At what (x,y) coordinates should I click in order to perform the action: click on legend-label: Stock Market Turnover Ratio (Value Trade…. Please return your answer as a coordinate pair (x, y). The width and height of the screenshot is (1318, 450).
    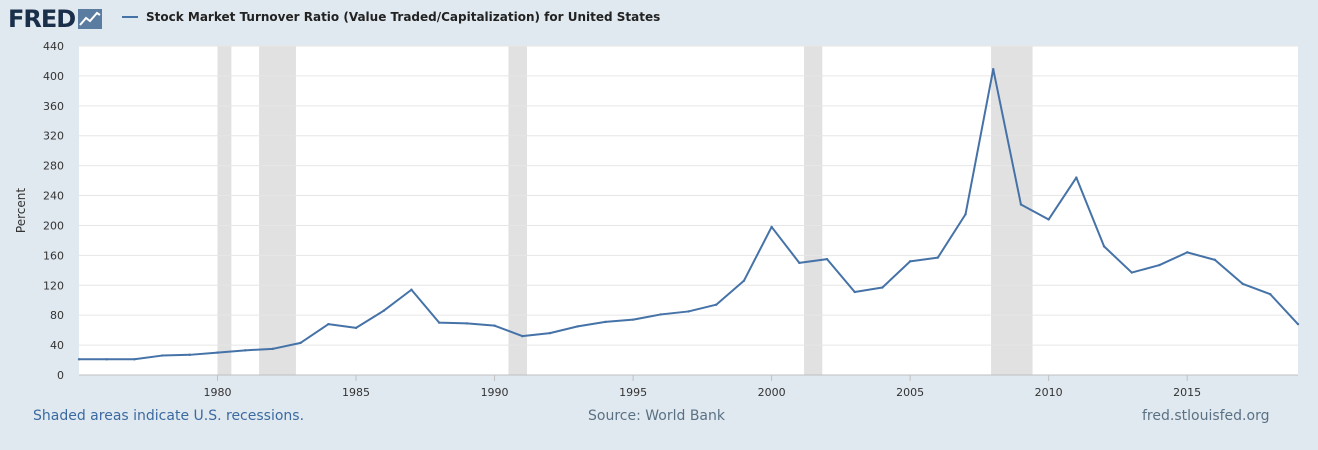
    Looking at the image, I should click on (403, 17).